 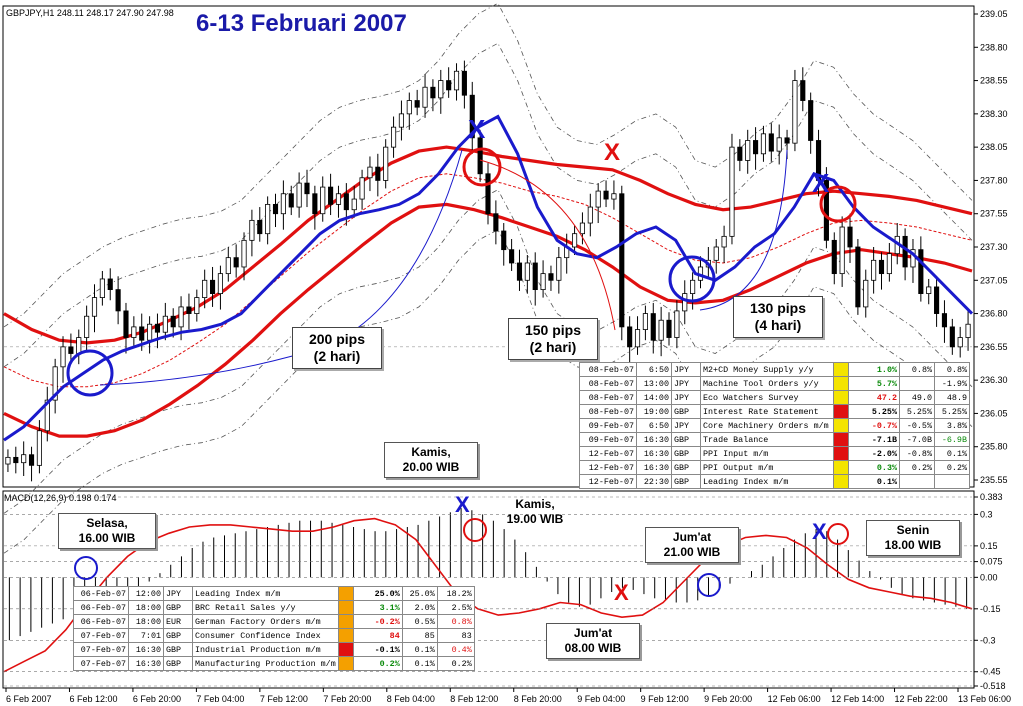 What do you see at coordinates (146, 593) in the screenshot?
I see `calendar-time: 12:00` at bounding box center [146, 593].